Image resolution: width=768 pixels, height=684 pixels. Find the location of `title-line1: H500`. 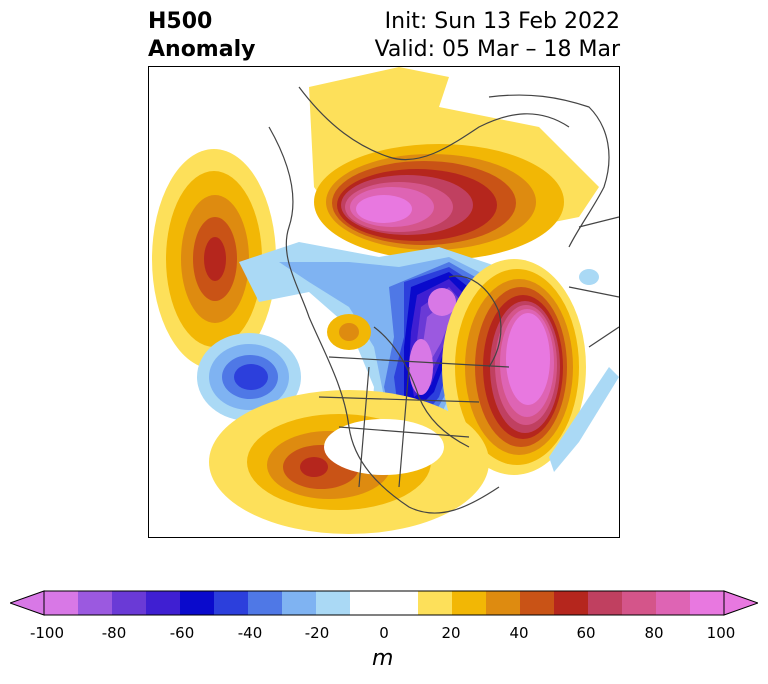

title-line1: H500 is located at coordinates (180, 21).